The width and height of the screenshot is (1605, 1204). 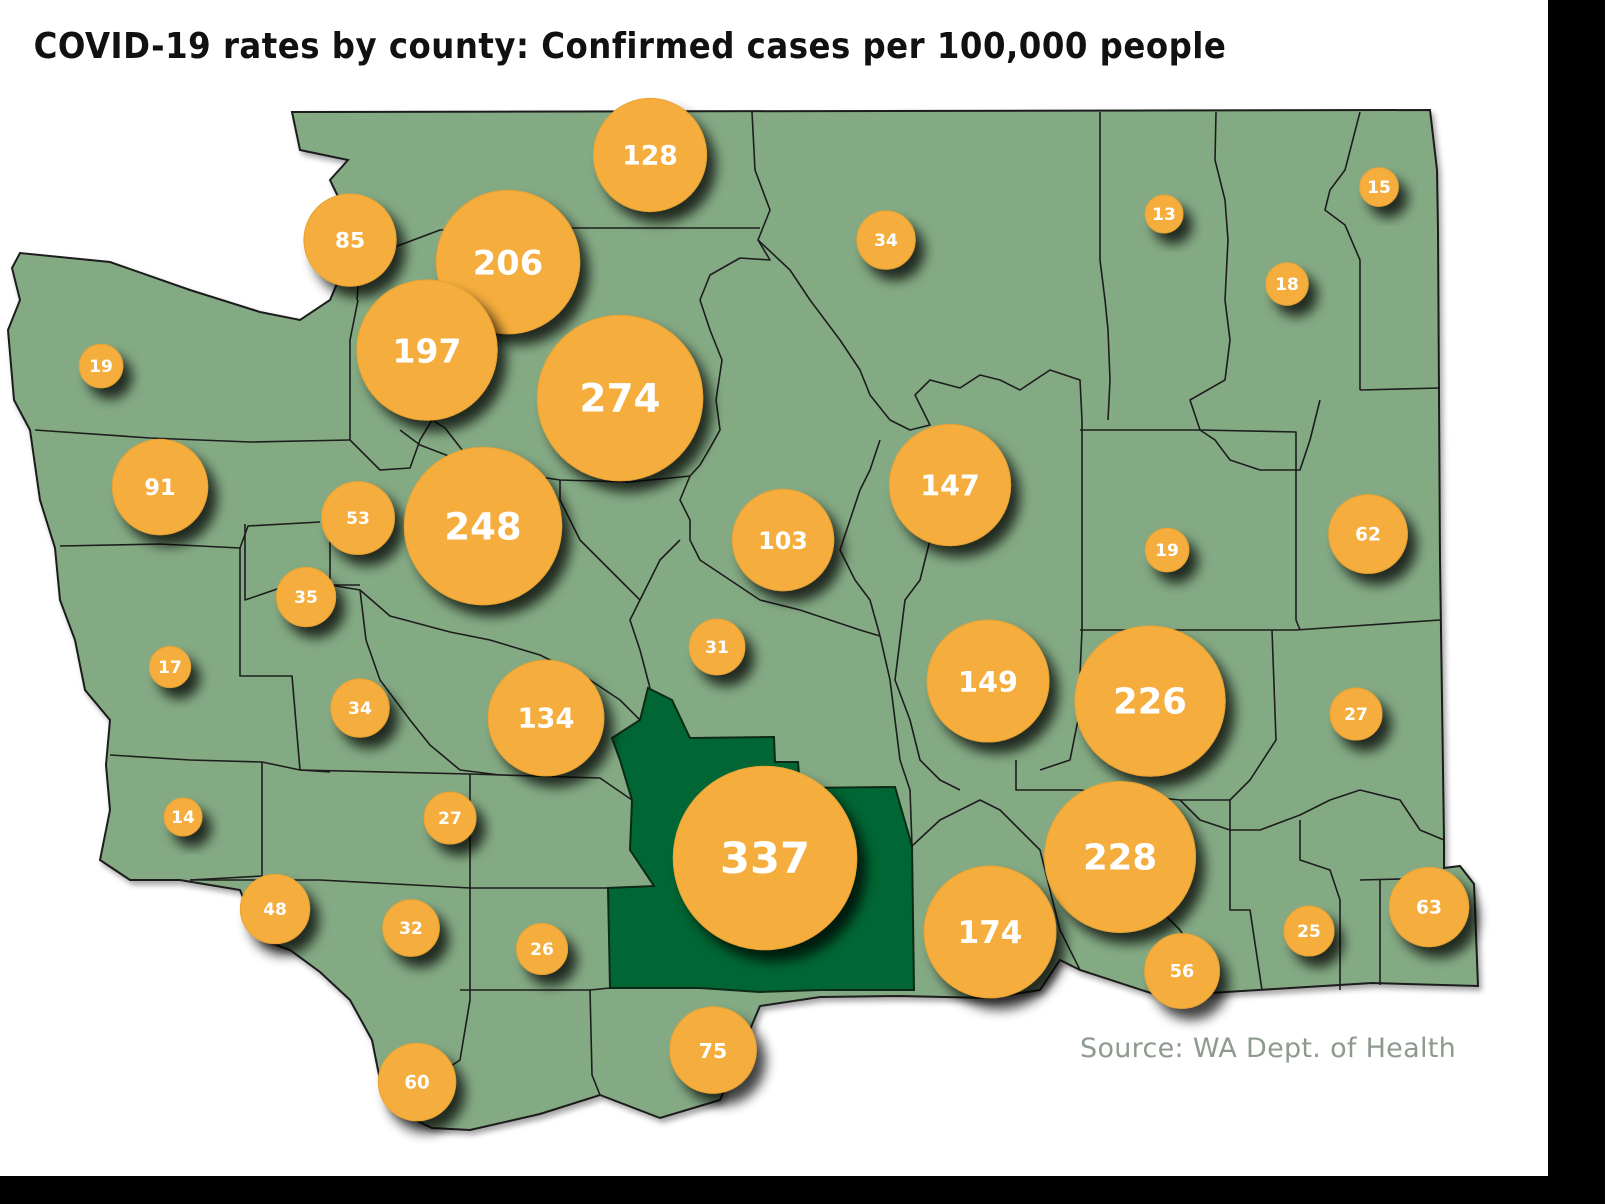 I want to click on rate-bubble-label: 134, so click(x=546, y=719).